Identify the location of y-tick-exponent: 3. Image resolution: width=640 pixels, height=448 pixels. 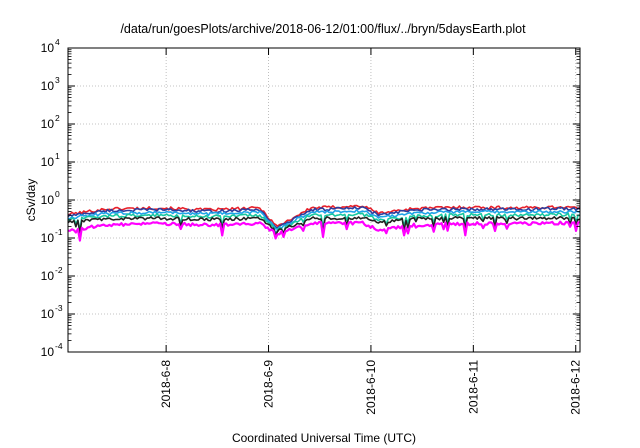
(57, 80).